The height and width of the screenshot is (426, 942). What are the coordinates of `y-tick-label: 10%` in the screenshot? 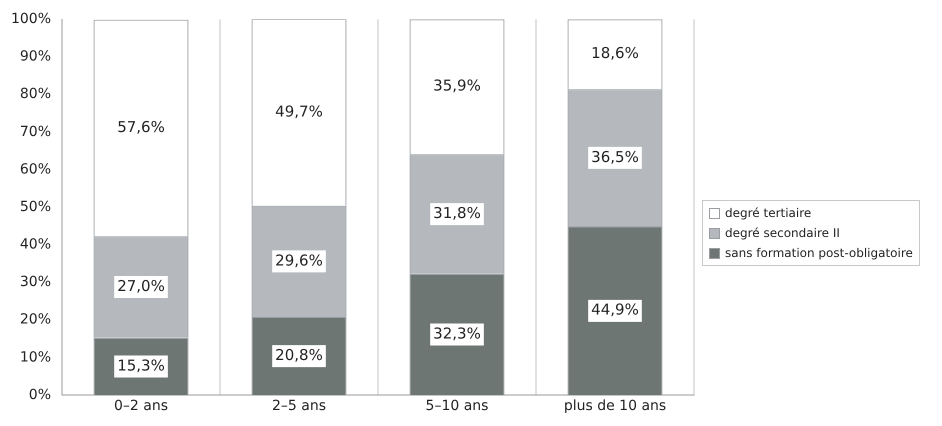 It's located at (36, 357).